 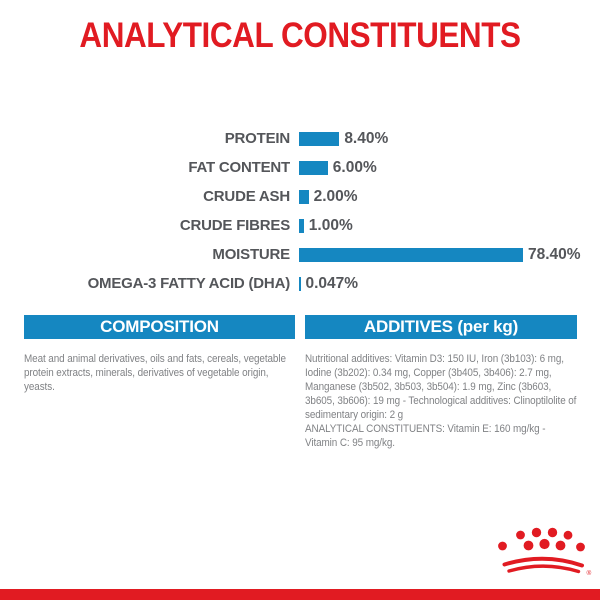 What do you see at coordinates (335, 196) in the screenshot?
I see `bar-value: 2.00%` at bounding box center [335, 196].